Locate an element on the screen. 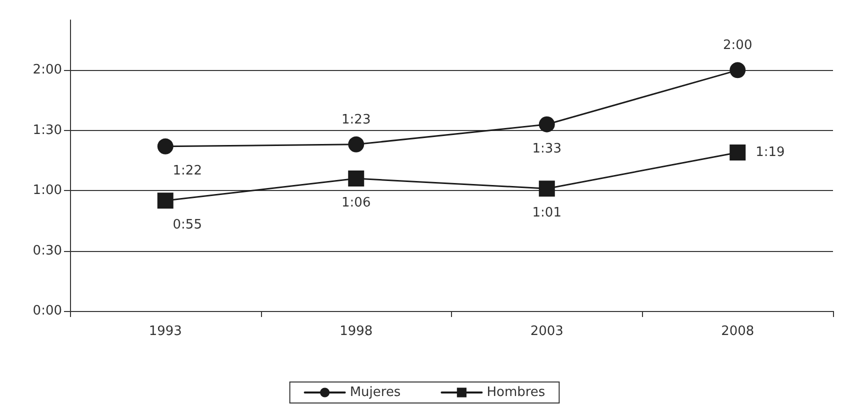 The image size is (849, 419). x-tick-label: 2003 is located at coordinates (547, 331).